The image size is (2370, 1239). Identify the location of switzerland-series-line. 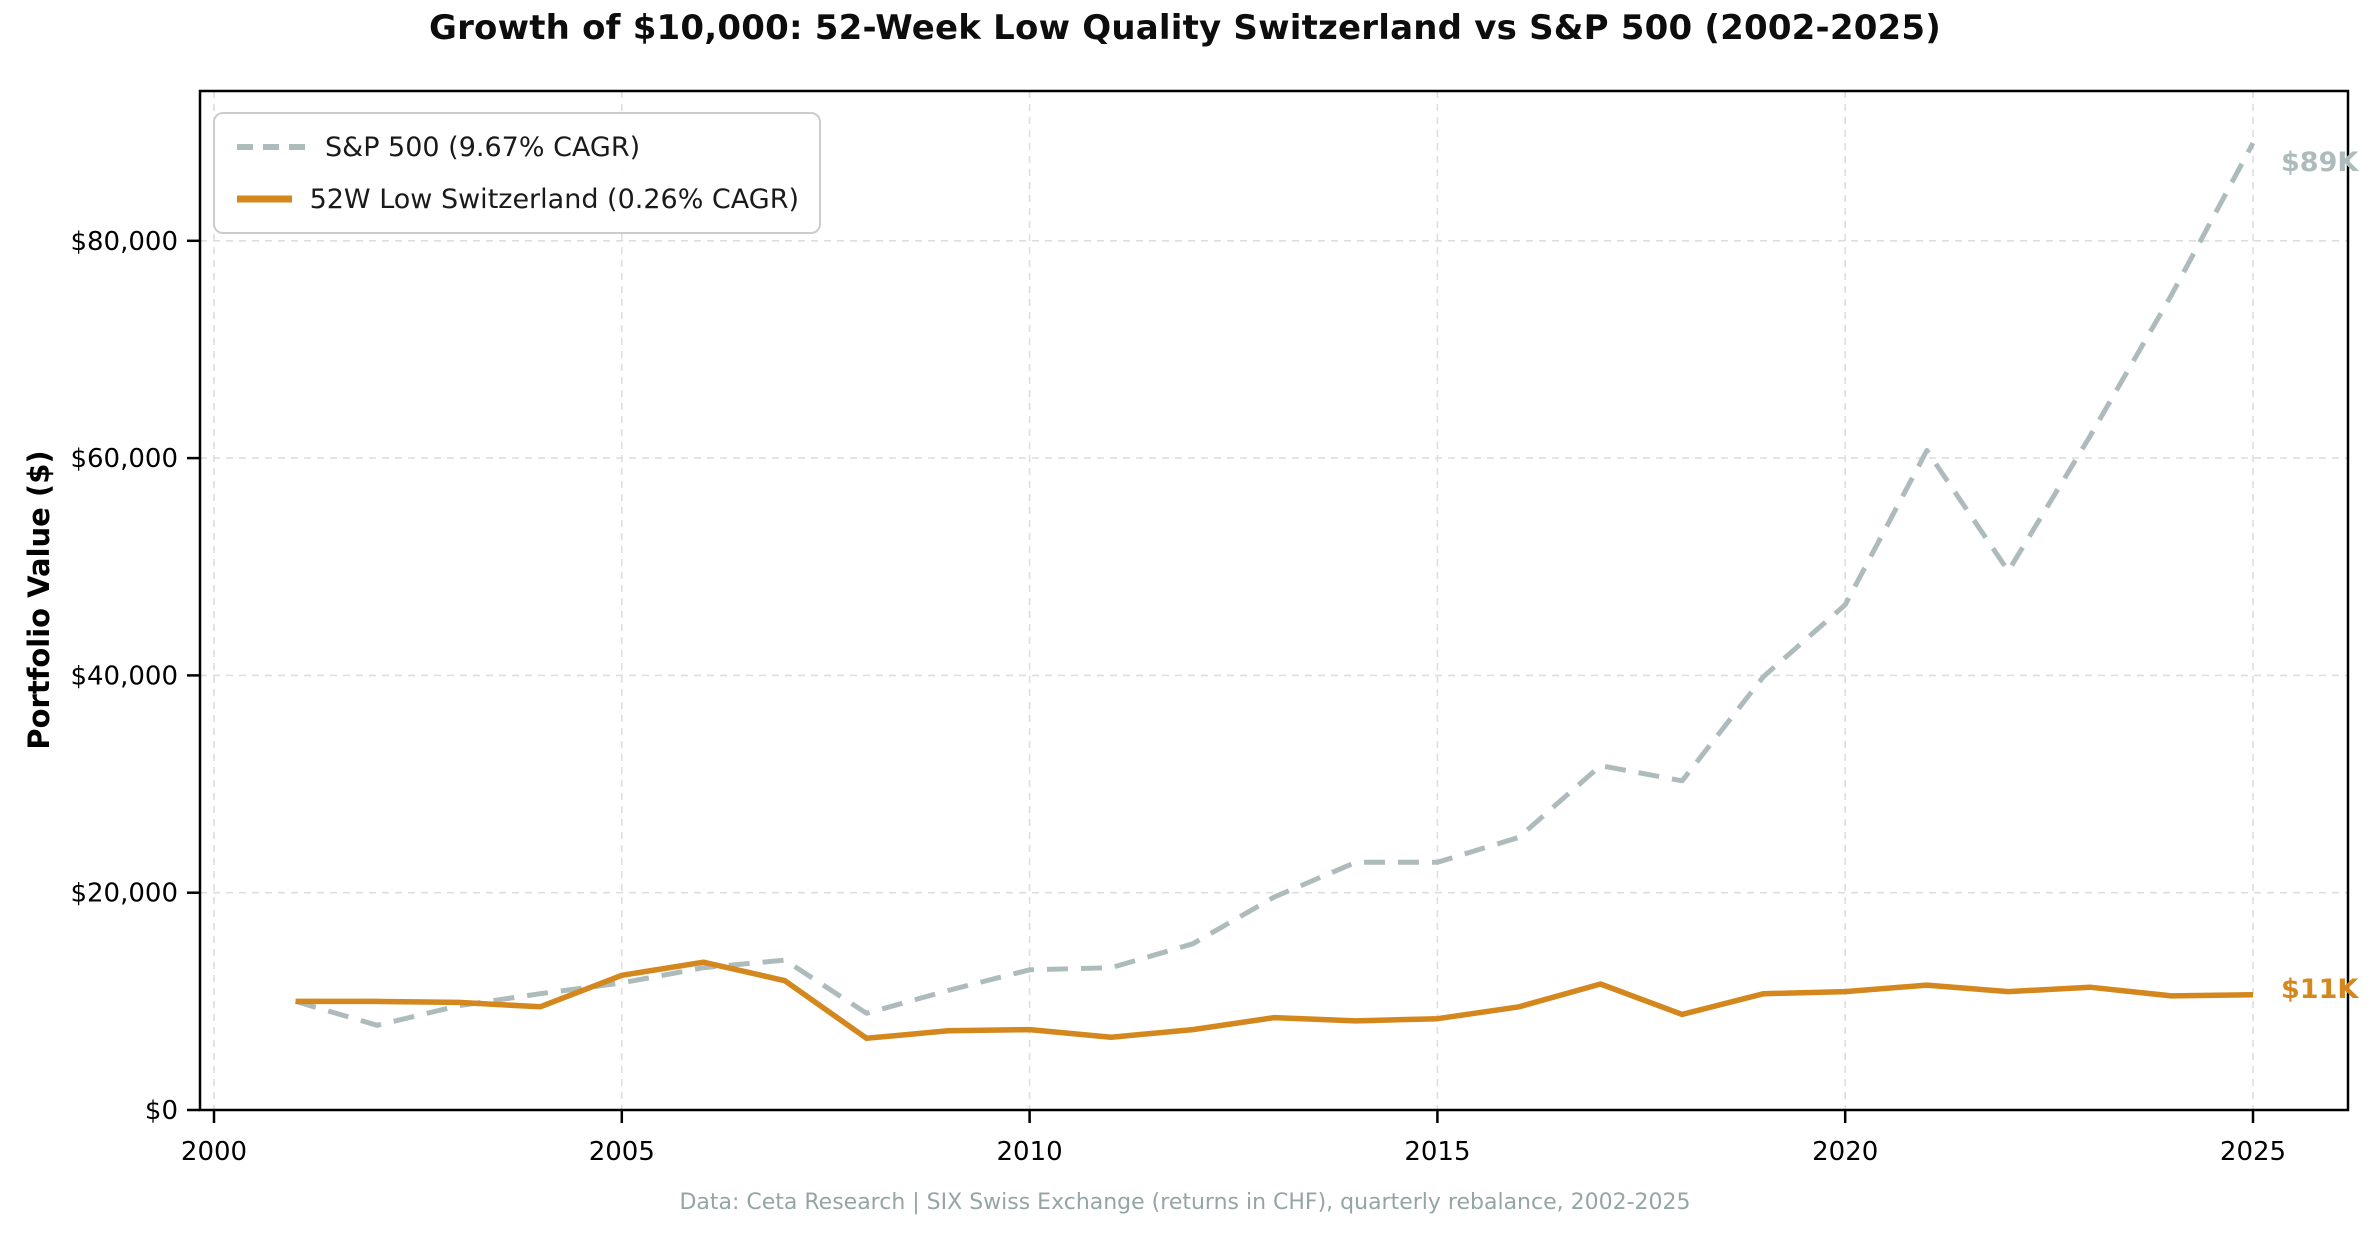
(1274, 1000).